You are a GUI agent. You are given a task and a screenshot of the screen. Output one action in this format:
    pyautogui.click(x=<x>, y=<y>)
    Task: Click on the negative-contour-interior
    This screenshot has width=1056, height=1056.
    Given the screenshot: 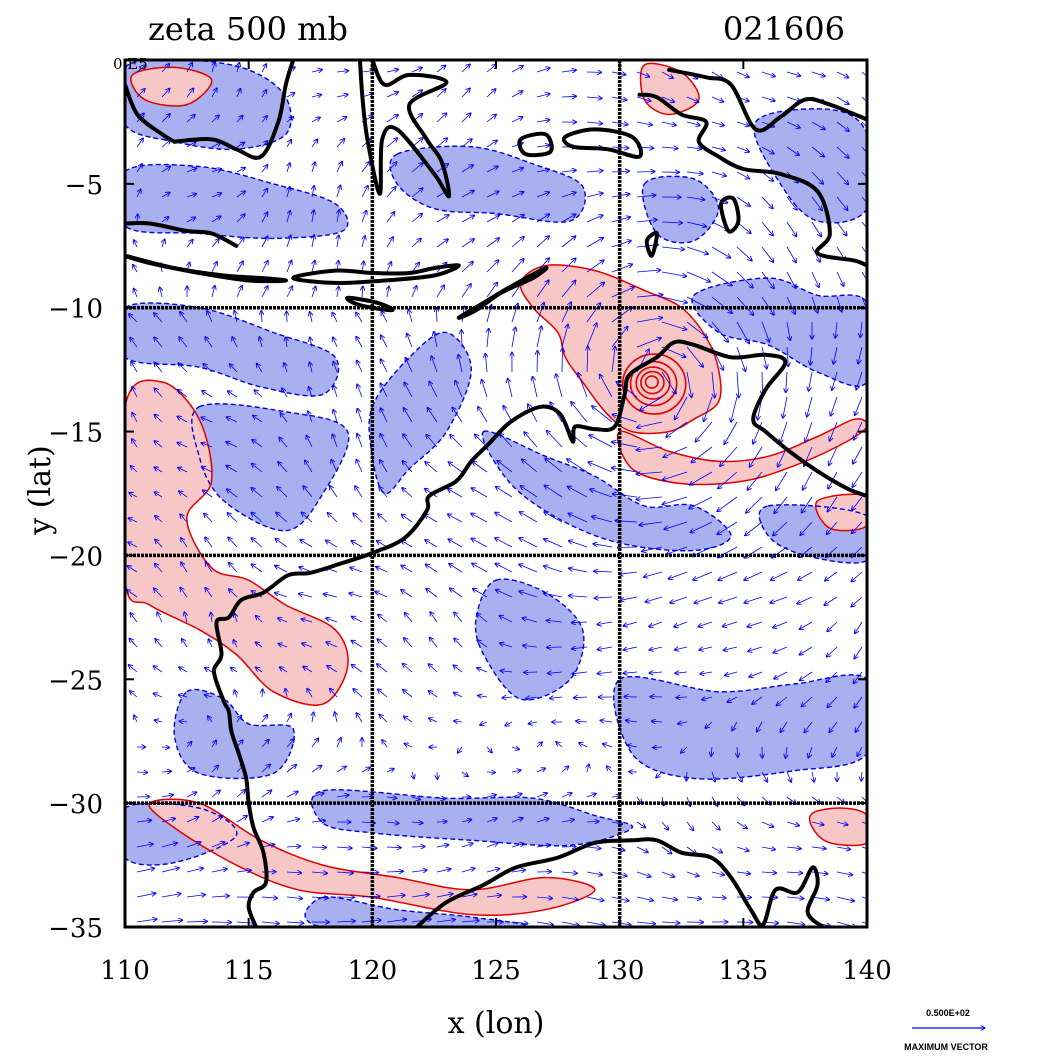 What is the action you would take?
    pyautogui.click(x=529, y=639)
    